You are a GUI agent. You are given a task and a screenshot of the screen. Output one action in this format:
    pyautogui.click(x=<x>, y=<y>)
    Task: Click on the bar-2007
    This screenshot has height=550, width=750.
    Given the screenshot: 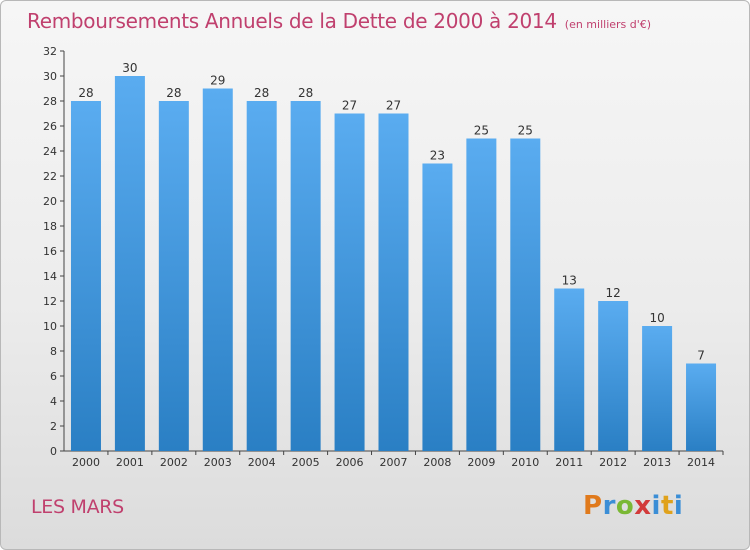 What is the action you would take?
    pyautogui.click(x=393, y=282)
    